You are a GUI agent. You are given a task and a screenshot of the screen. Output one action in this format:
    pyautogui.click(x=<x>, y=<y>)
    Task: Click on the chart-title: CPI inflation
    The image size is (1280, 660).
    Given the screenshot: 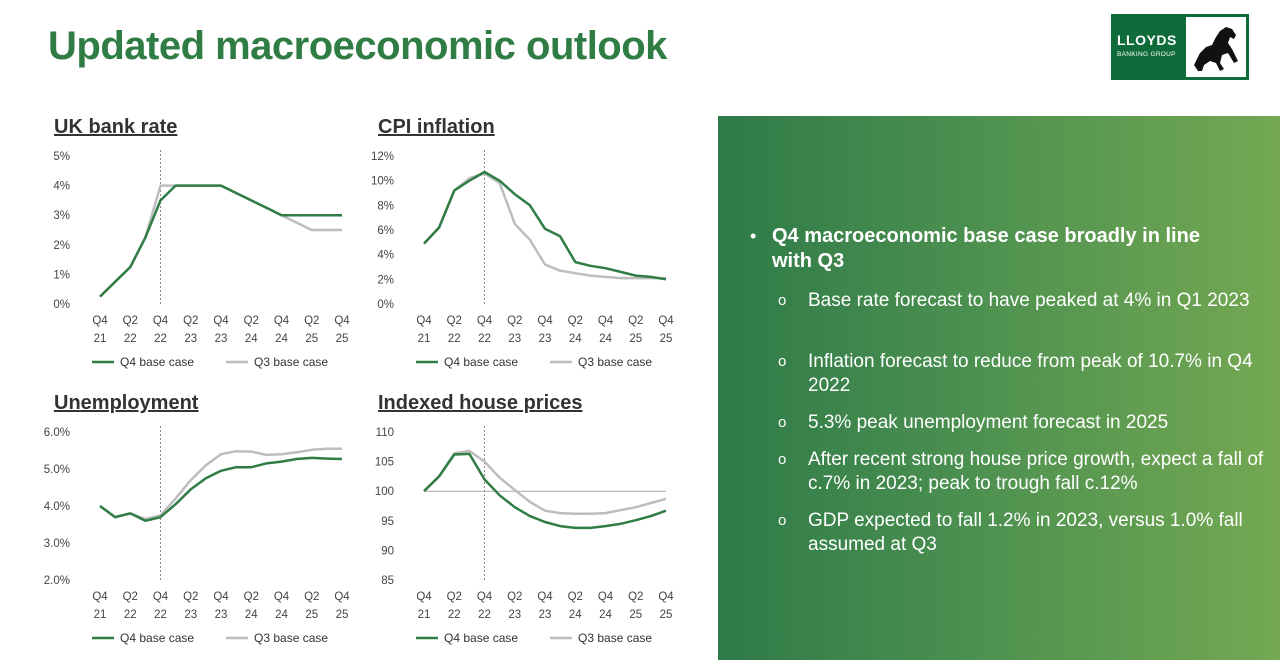 What is the action you would take?
    pyautogui.click(x=436, y=127)
    